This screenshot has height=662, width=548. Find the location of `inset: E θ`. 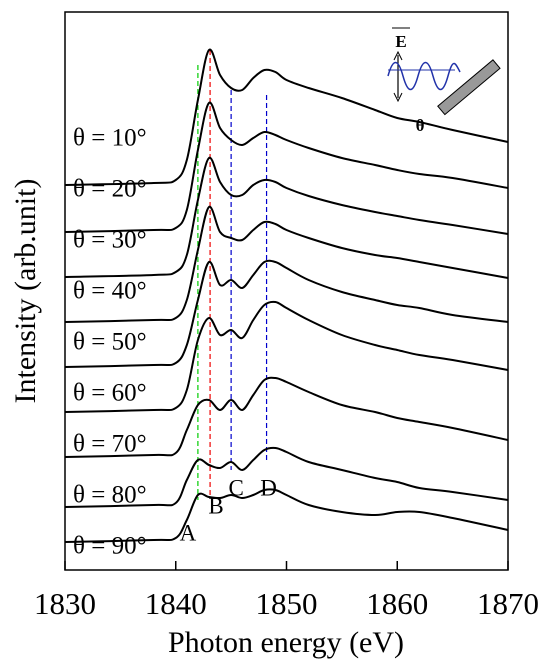

inset: E θ is located at coordinates (444, 81).